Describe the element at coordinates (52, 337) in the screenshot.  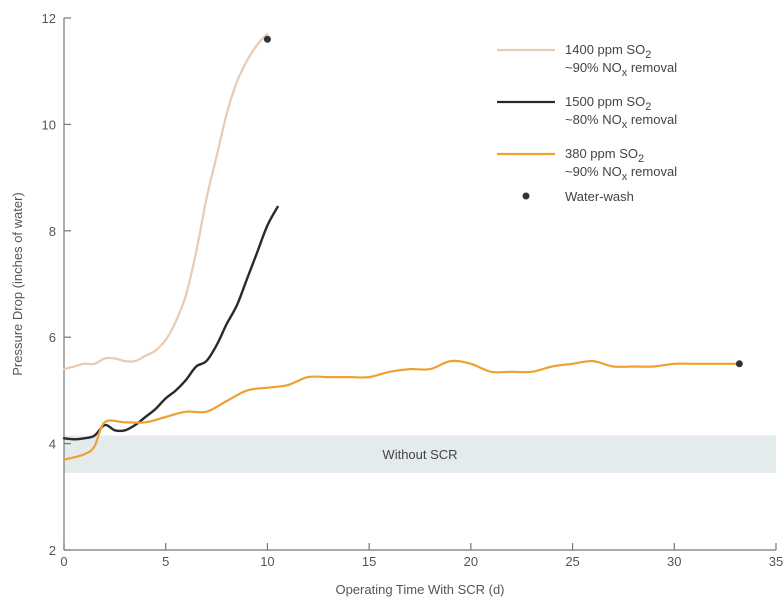
I see `y-tick-label: 6` at that location.